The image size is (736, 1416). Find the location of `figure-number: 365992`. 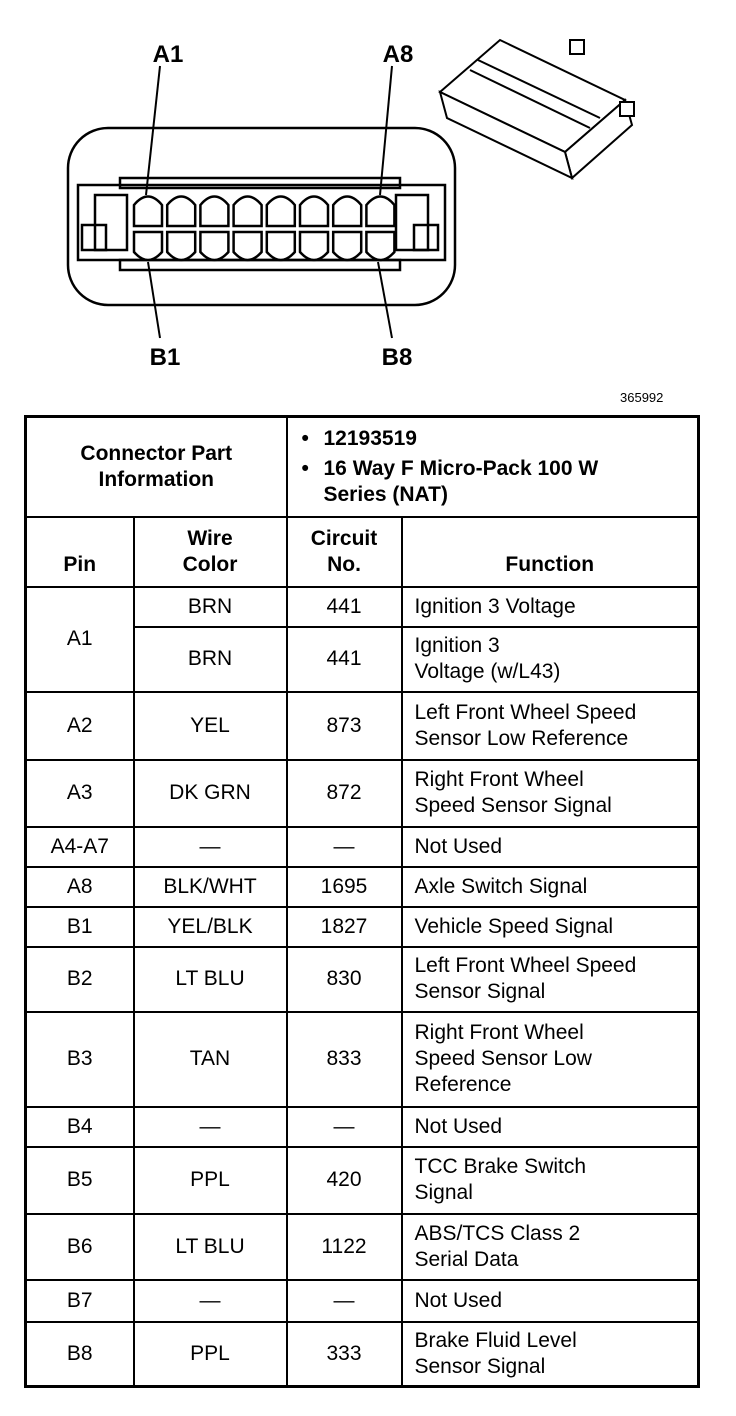

figure-number: 365992 is located at coordinates (642, 397).